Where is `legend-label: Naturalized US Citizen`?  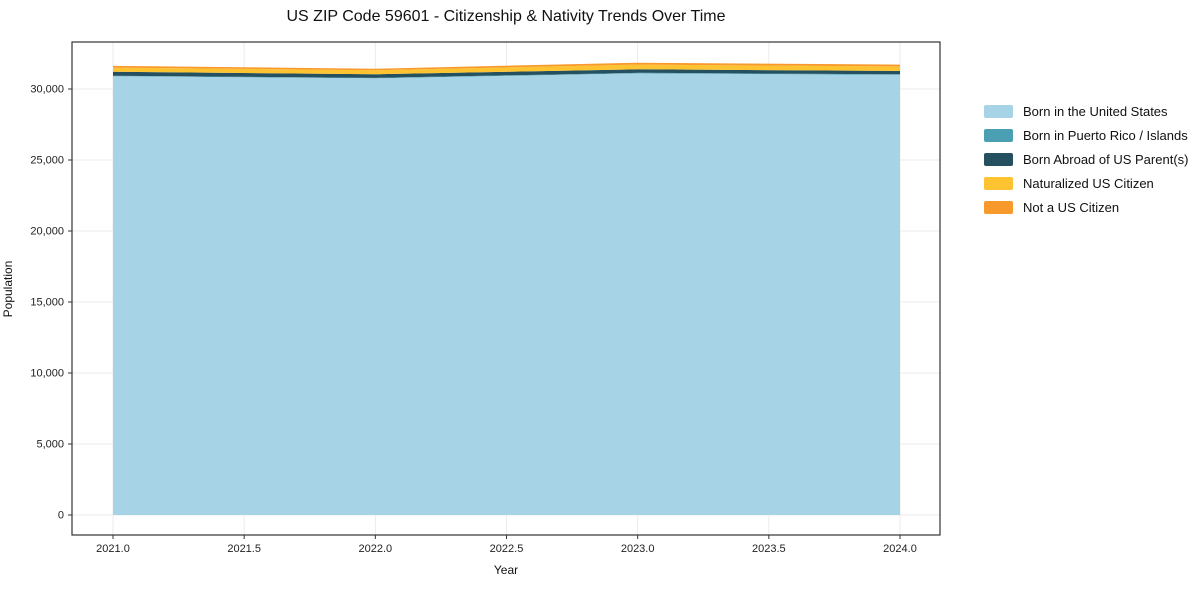
legend-label: Naturalized US Citizen is located at coordinates (1088, 183).